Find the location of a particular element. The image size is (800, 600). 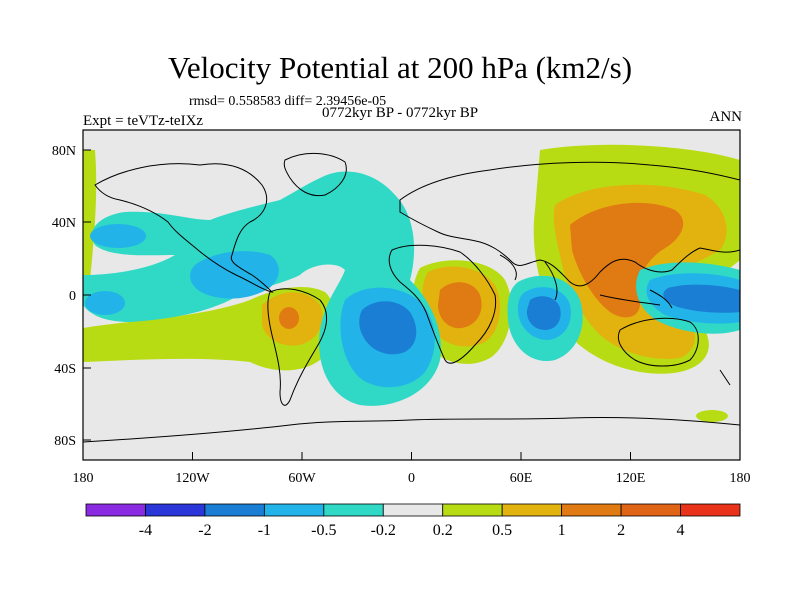

contour-neg1-pacific-north is located at coordinates (118, 236).